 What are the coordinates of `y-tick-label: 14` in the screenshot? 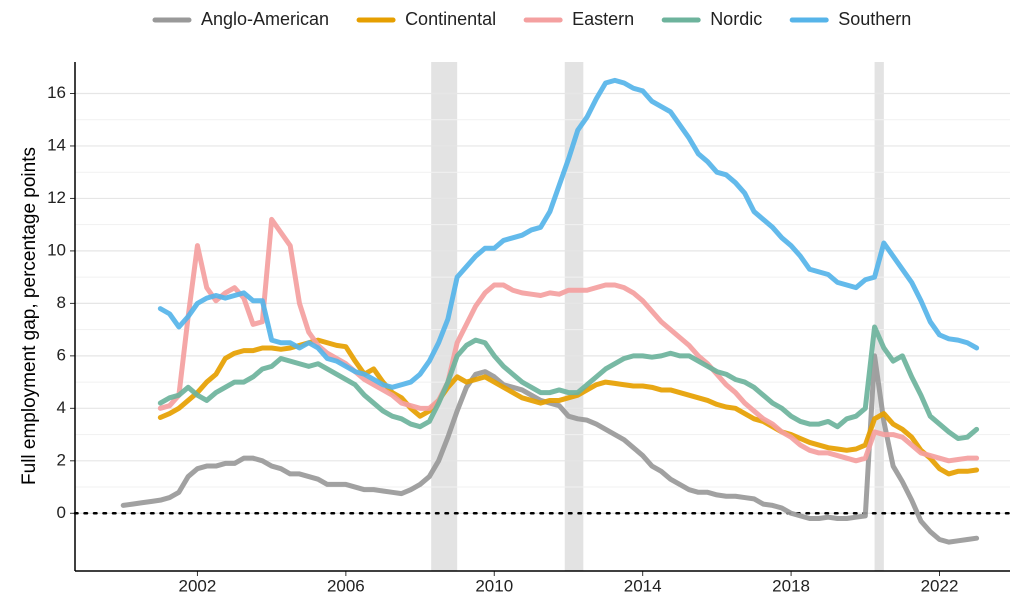 It's located at (56, 144).